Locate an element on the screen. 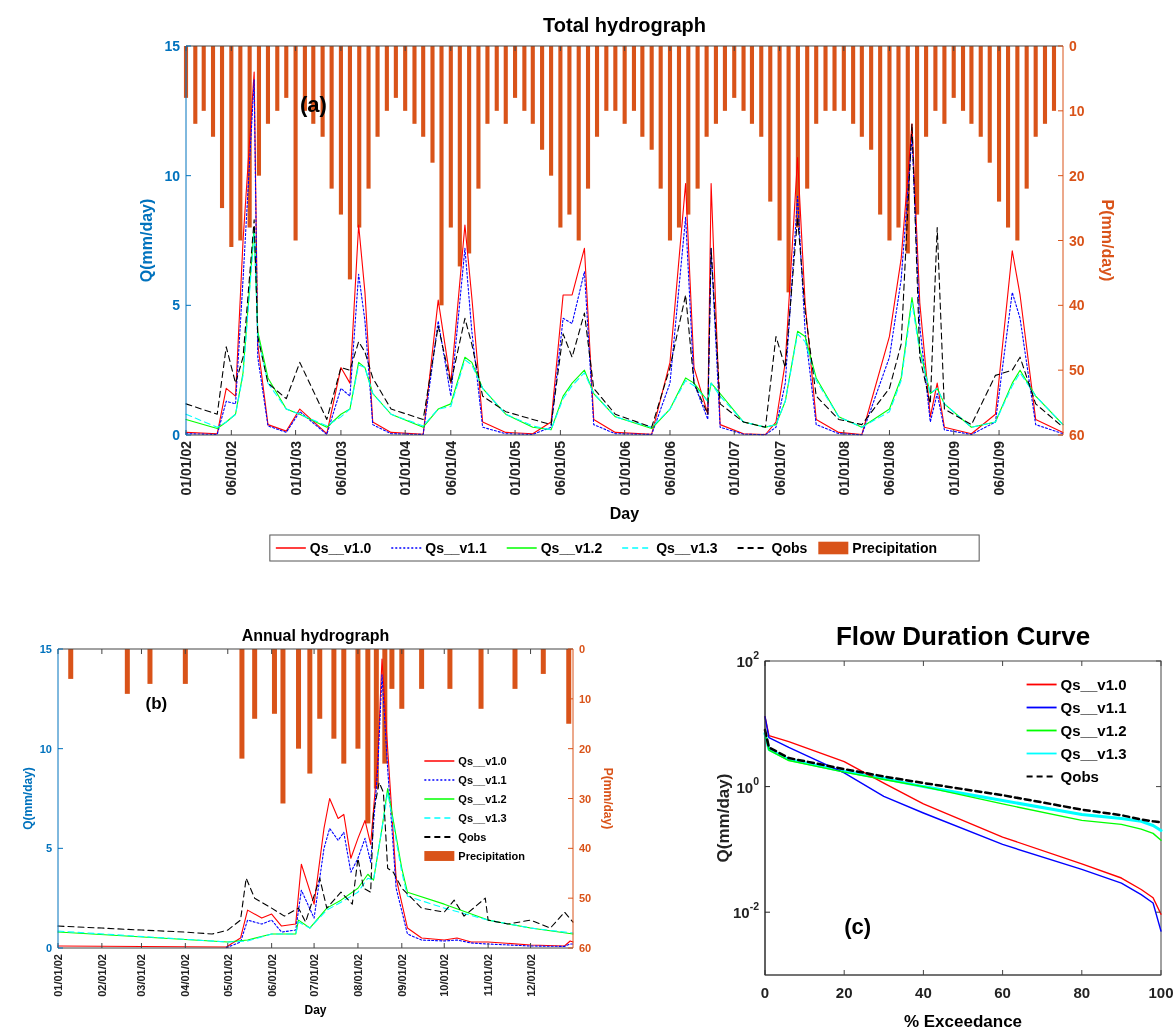  y-tick-label: 10$^{2}$ is located at coordinates (748, 659).